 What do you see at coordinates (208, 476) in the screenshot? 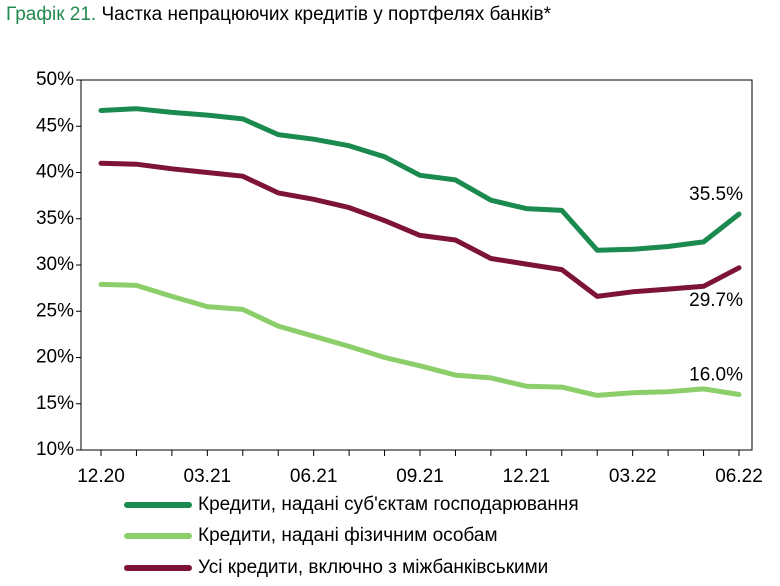
I see `x-tick-label: 03.21` at bounding box center [208, 476].